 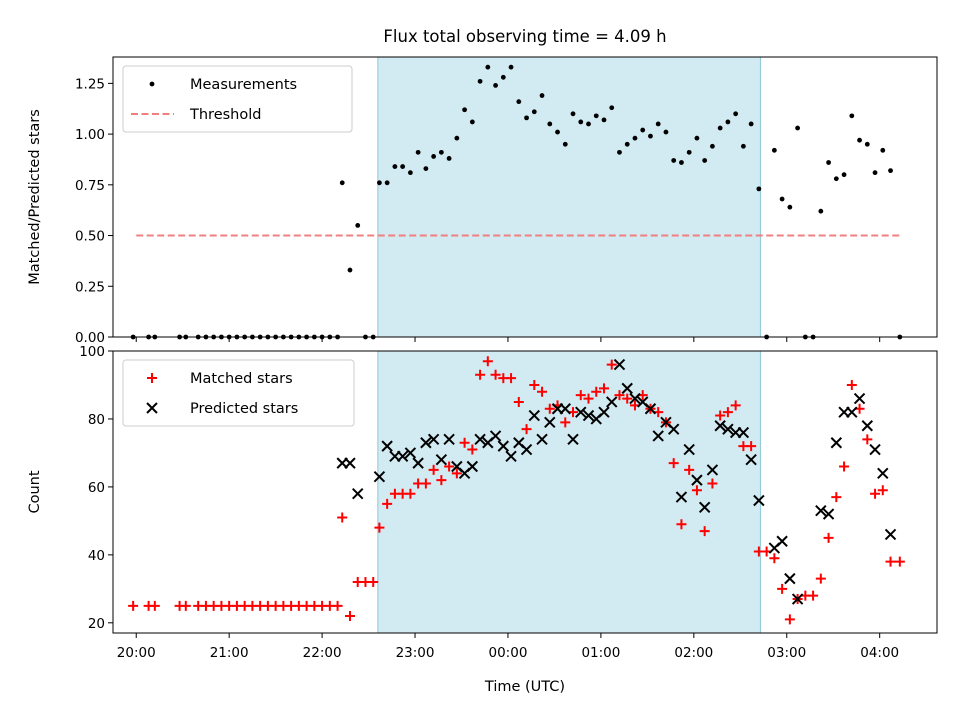 What do you see at coordinates (243, 85) in the screenshot?
I see `legend-label: Measurements` at bounding box center [243, 85].